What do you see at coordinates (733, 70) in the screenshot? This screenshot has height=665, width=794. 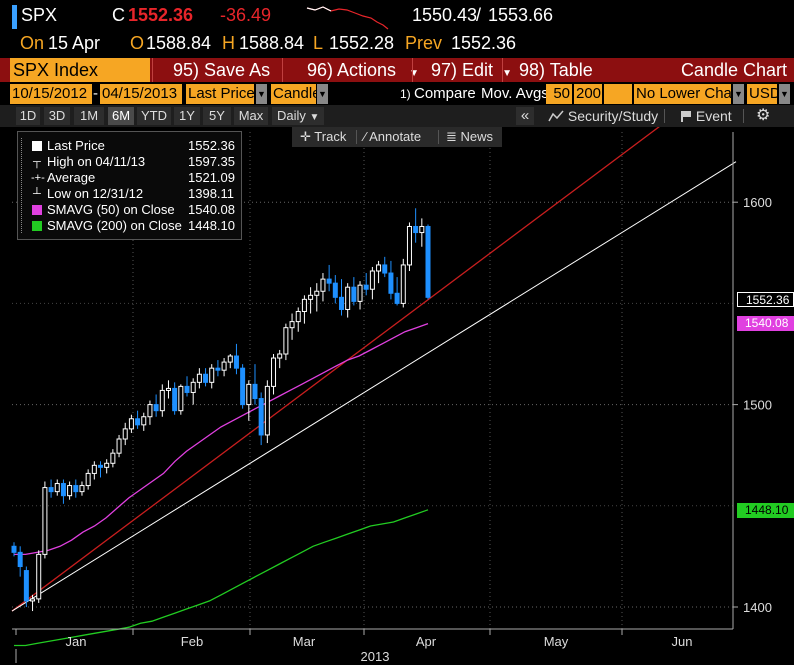 I see `view-title: Candle Chart` at bounding box center [733, 70].